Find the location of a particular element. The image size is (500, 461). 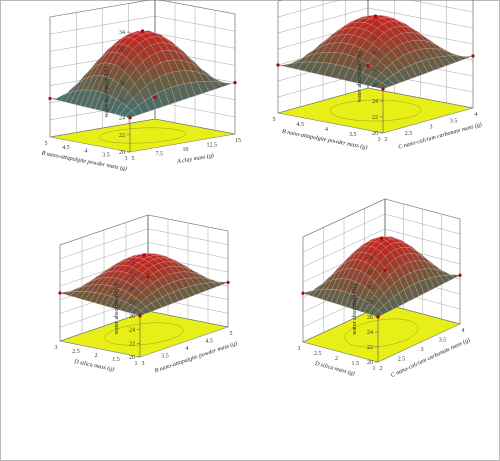

y-axis-title: D silica mass (g) is located at coordinates (334, 369).